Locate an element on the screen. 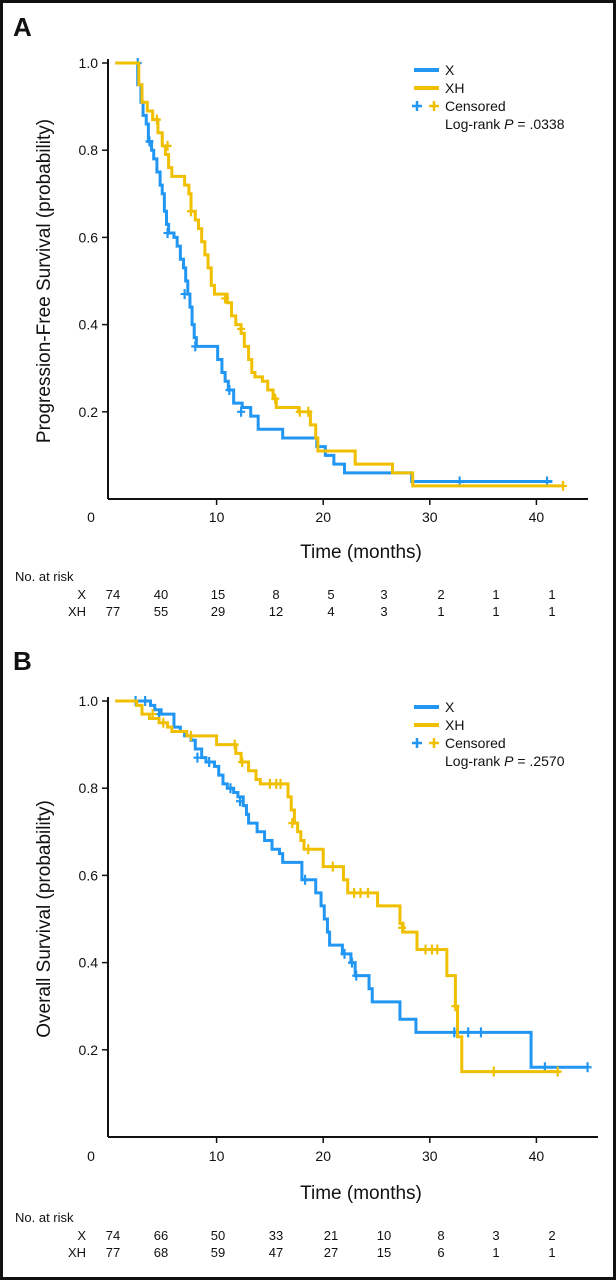  legend-label-censored: Censored is located at coordinates (475, 743).